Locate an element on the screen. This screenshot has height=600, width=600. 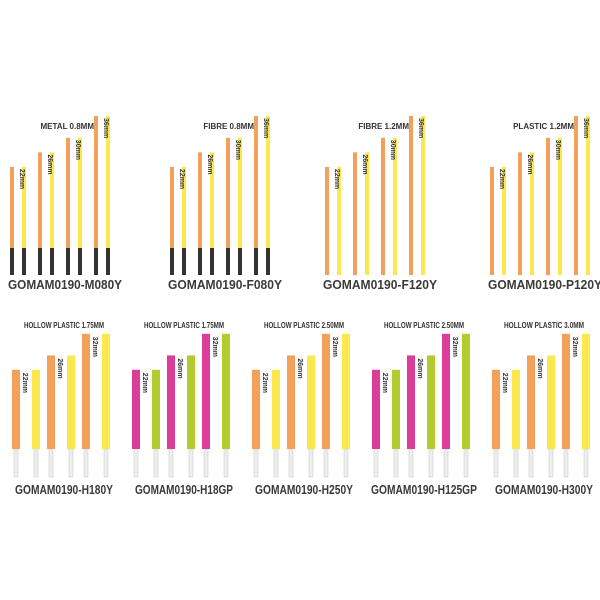
product-code: GOMAM0190-H18GP is located at coordinates (184, 489).